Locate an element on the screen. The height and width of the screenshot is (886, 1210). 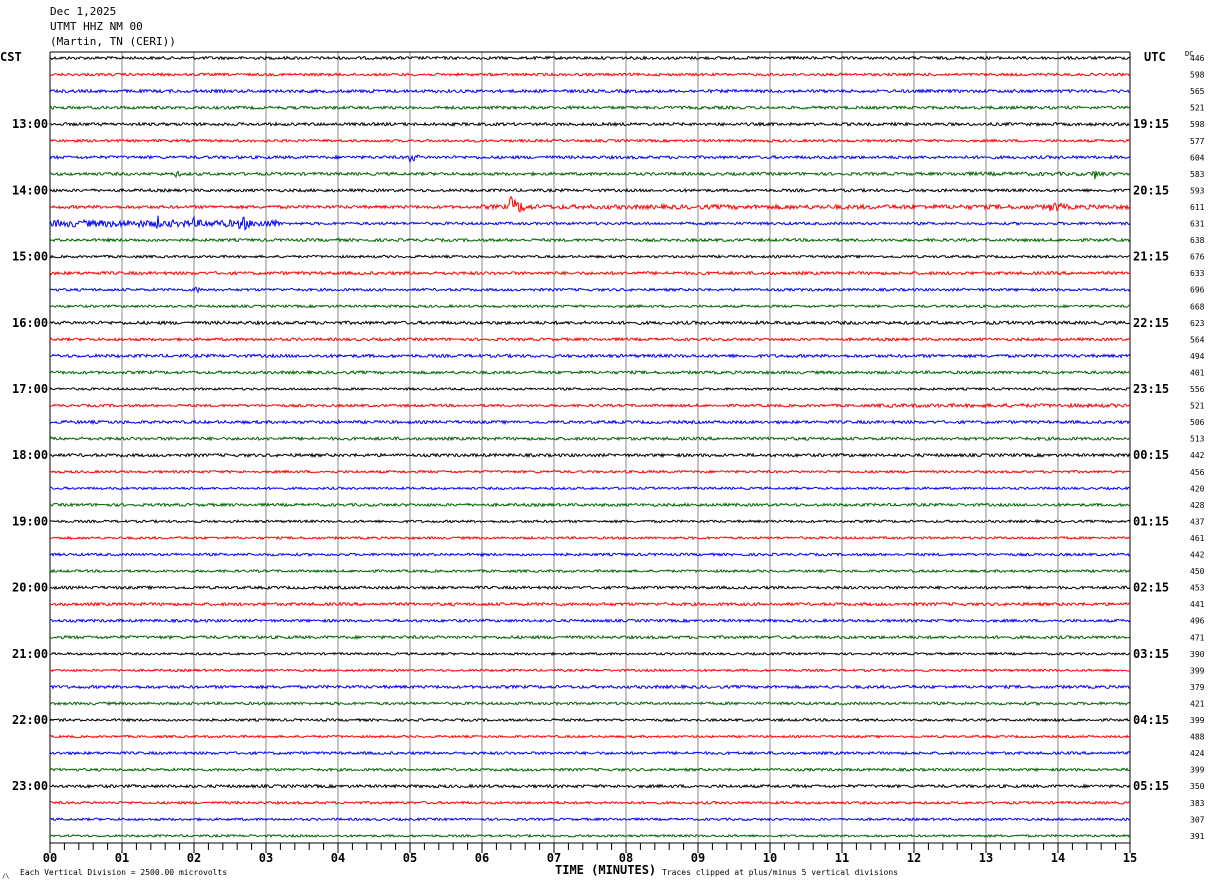
corner-mark: /\ is located at coordinates (6, 876).